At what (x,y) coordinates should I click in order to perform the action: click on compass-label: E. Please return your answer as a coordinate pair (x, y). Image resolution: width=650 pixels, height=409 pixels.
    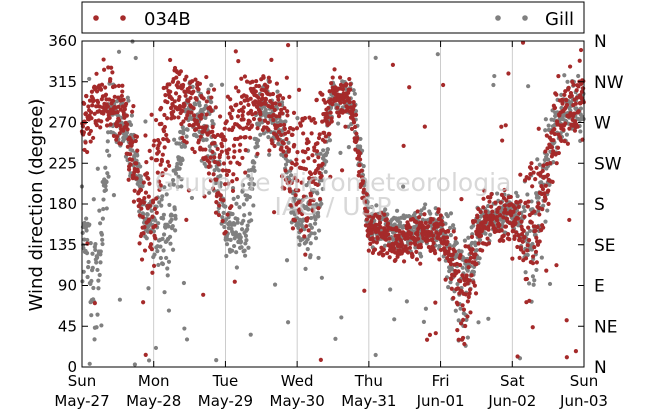
    Looking at the image, I should click on (599, 287).